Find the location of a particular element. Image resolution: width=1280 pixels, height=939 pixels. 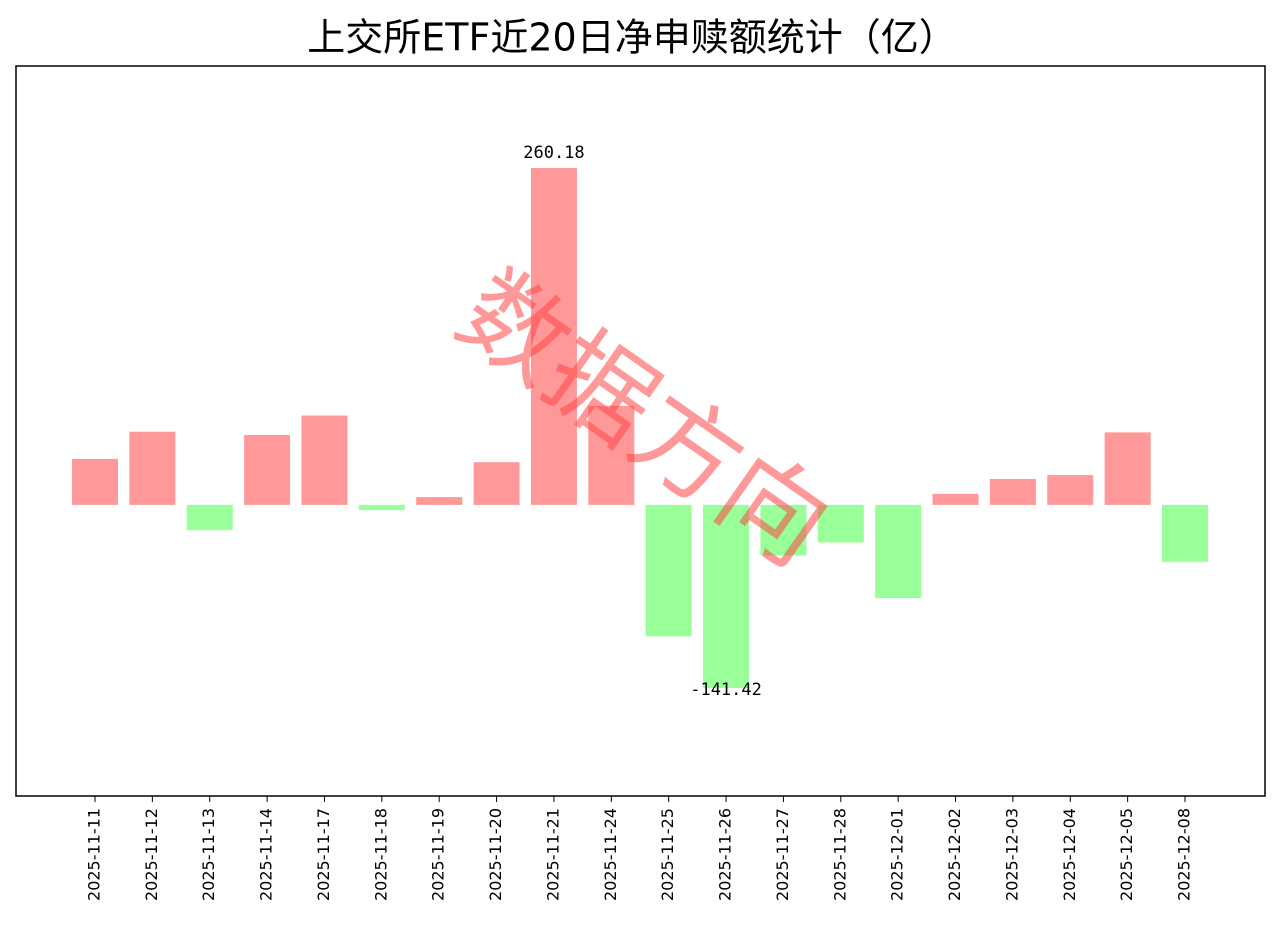

x-tick-label: 2025-11-12 is located at coordinates (151, 854).